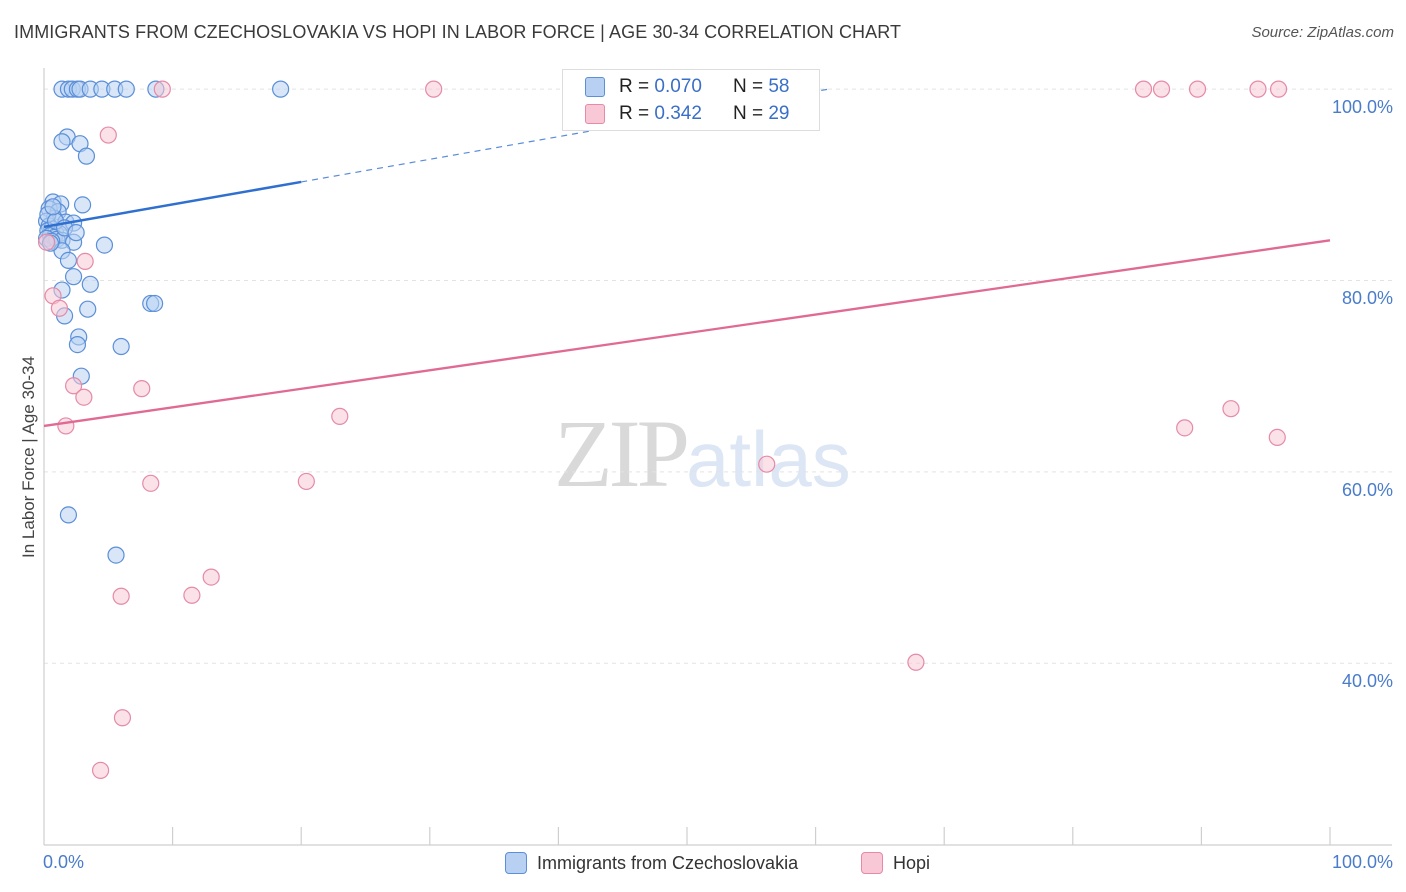  What do you see at coordinates (172, 204) in the screenshot?
I see `trend-line-czechoslovakia` at bounding box center [172, 204].